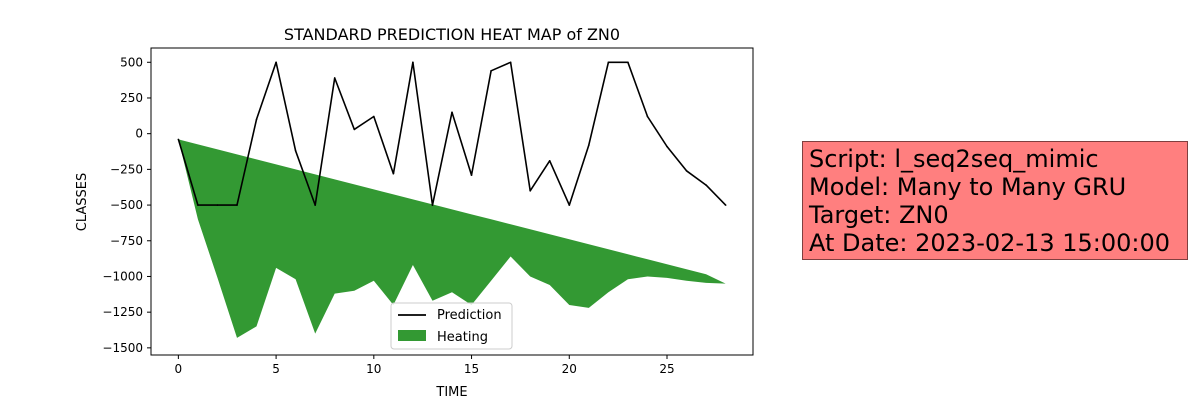  Describe the element at coordinates (879, 215) in the screenshot. I see `info-target-line: Target: ZN0` at that location.